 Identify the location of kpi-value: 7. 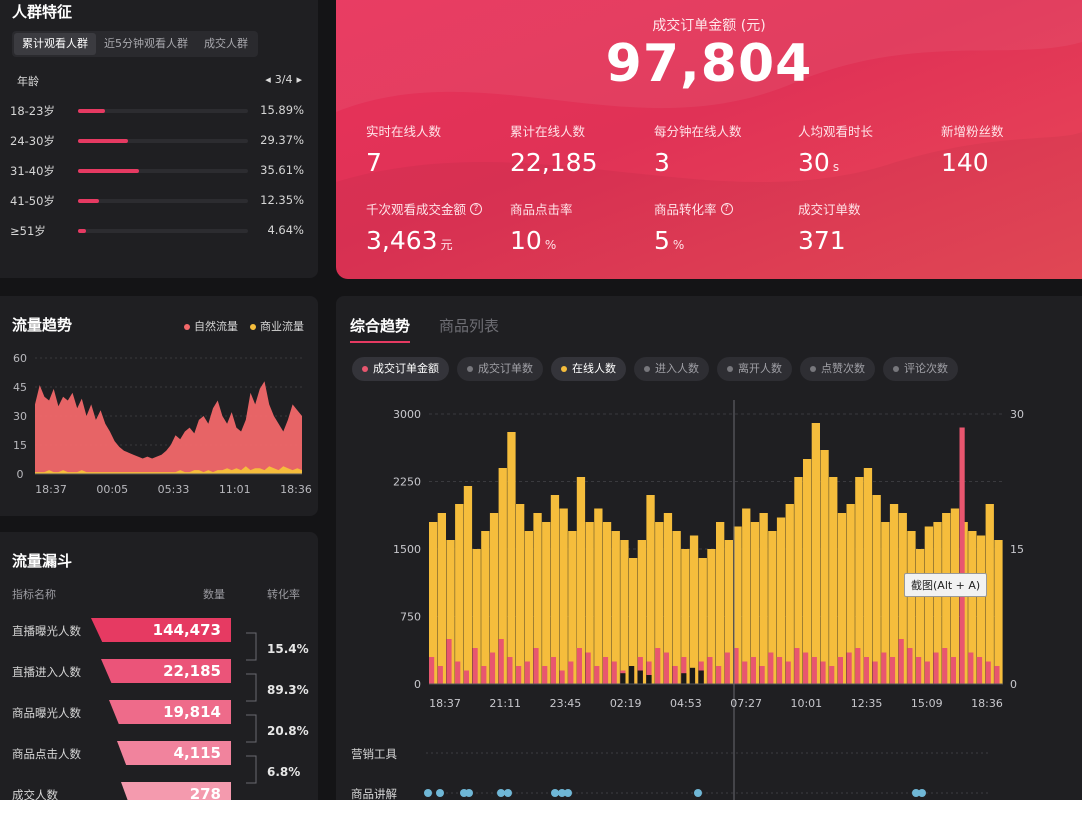
(436, 162).